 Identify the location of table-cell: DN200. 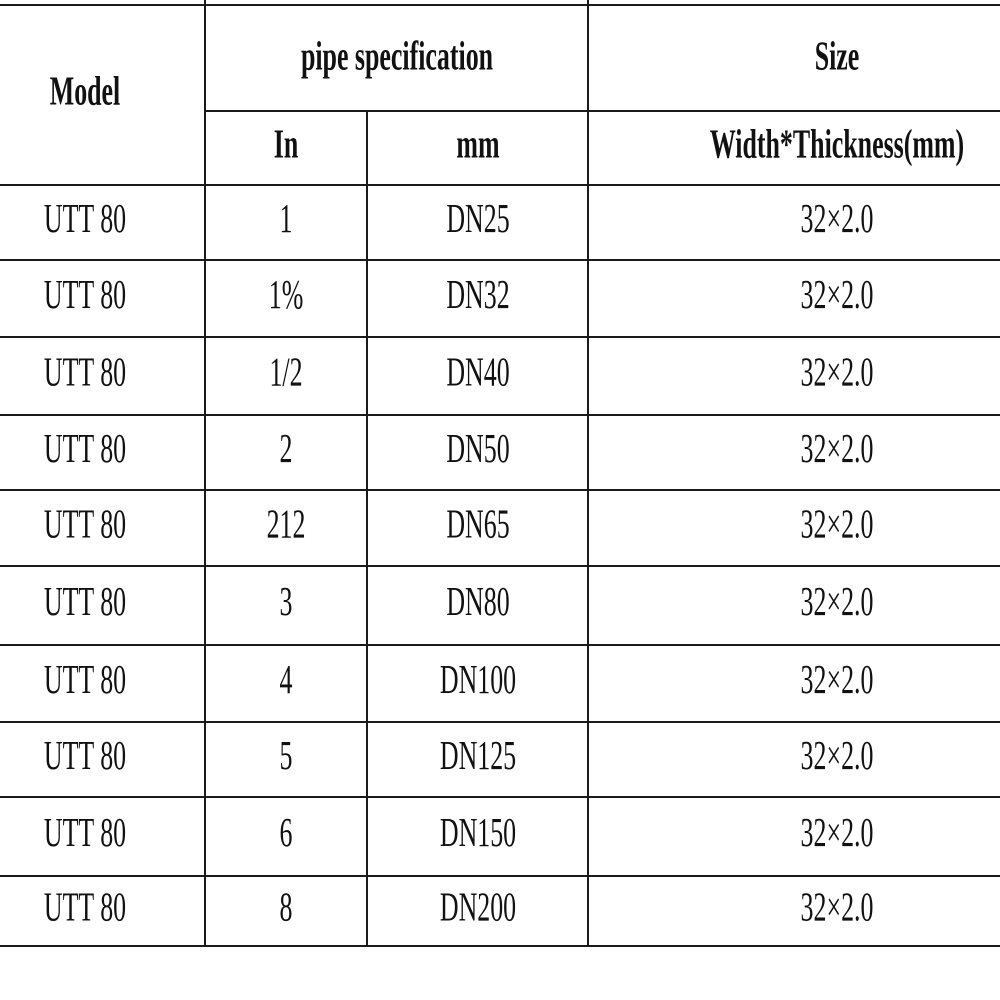
(478, 908).